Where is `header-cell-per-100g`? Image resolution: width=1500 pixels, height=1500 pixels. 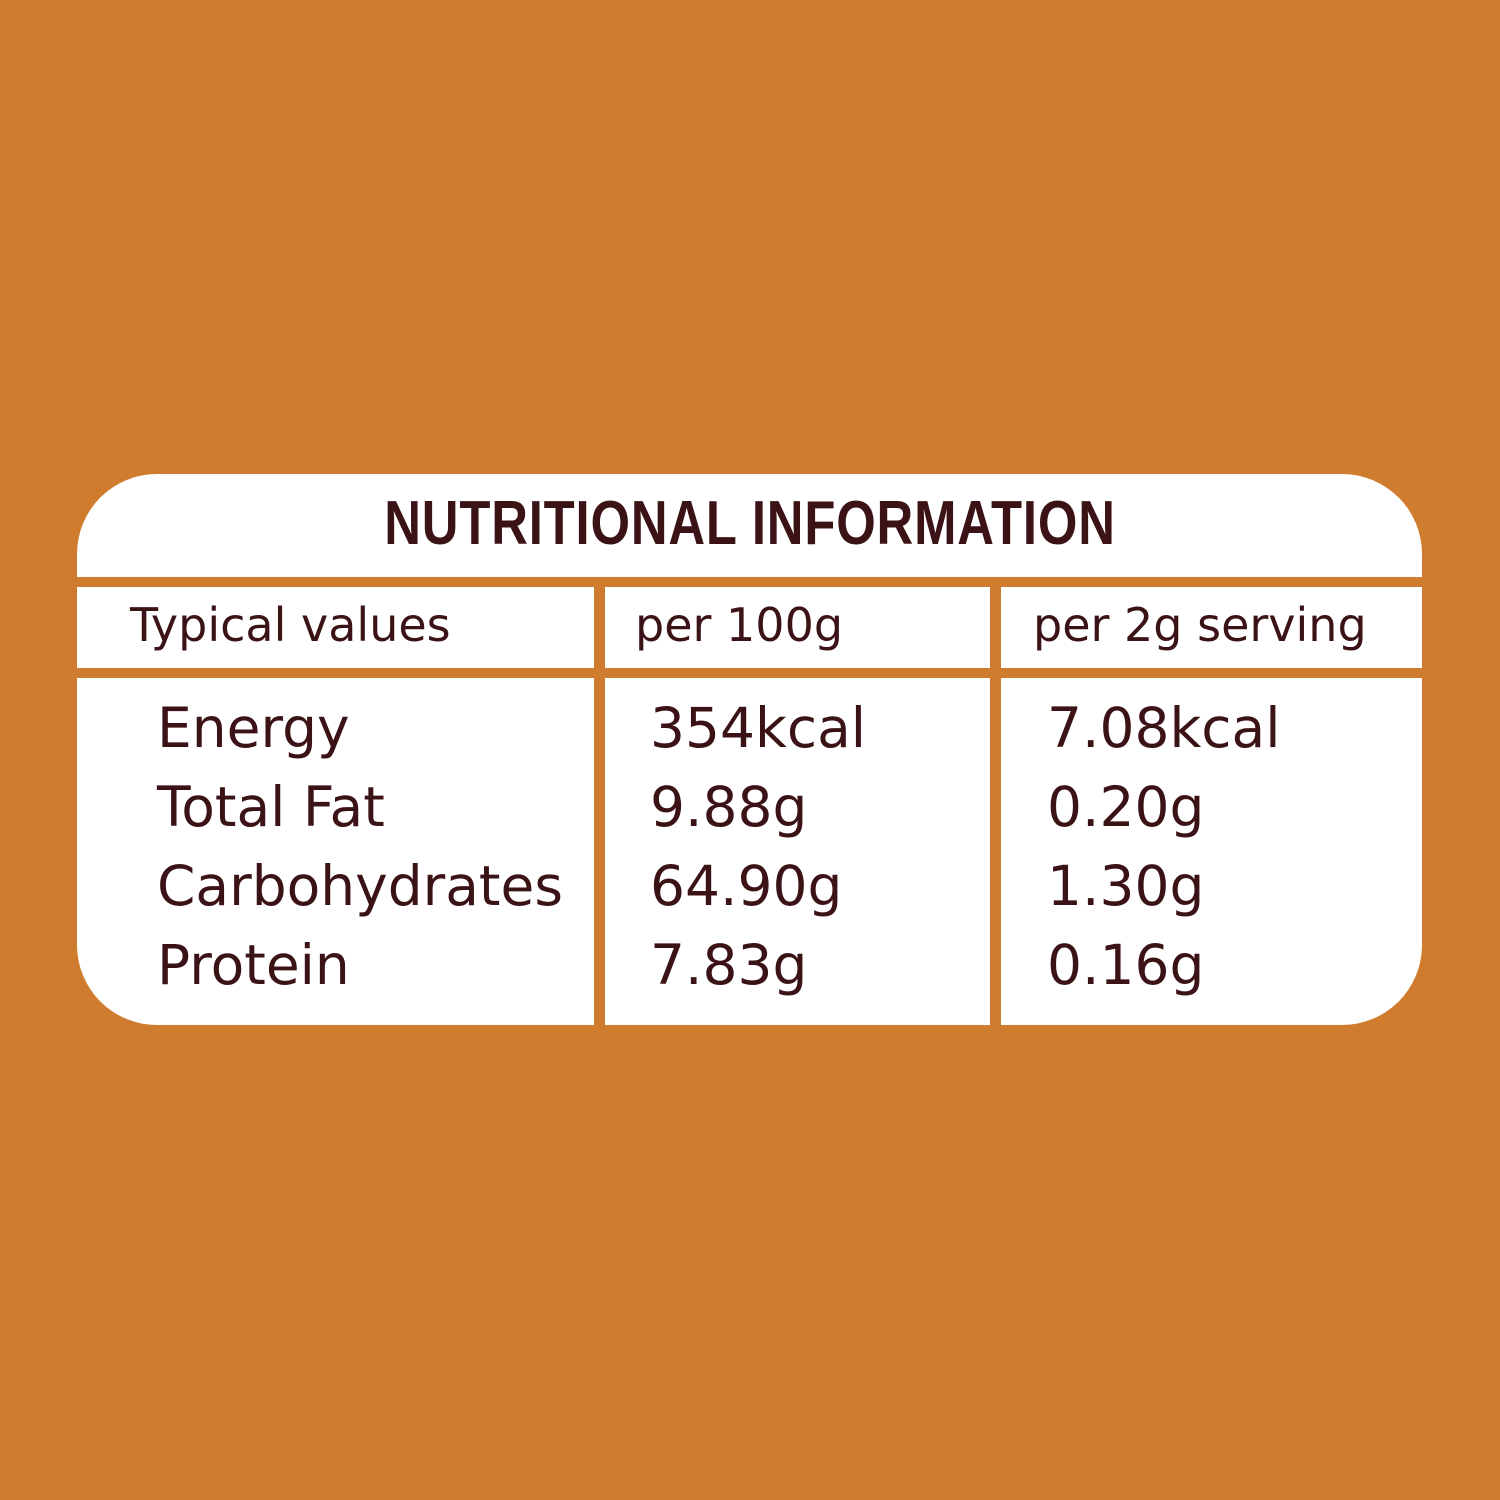
header-cell-per-100g is located at coordinates (797, 627).